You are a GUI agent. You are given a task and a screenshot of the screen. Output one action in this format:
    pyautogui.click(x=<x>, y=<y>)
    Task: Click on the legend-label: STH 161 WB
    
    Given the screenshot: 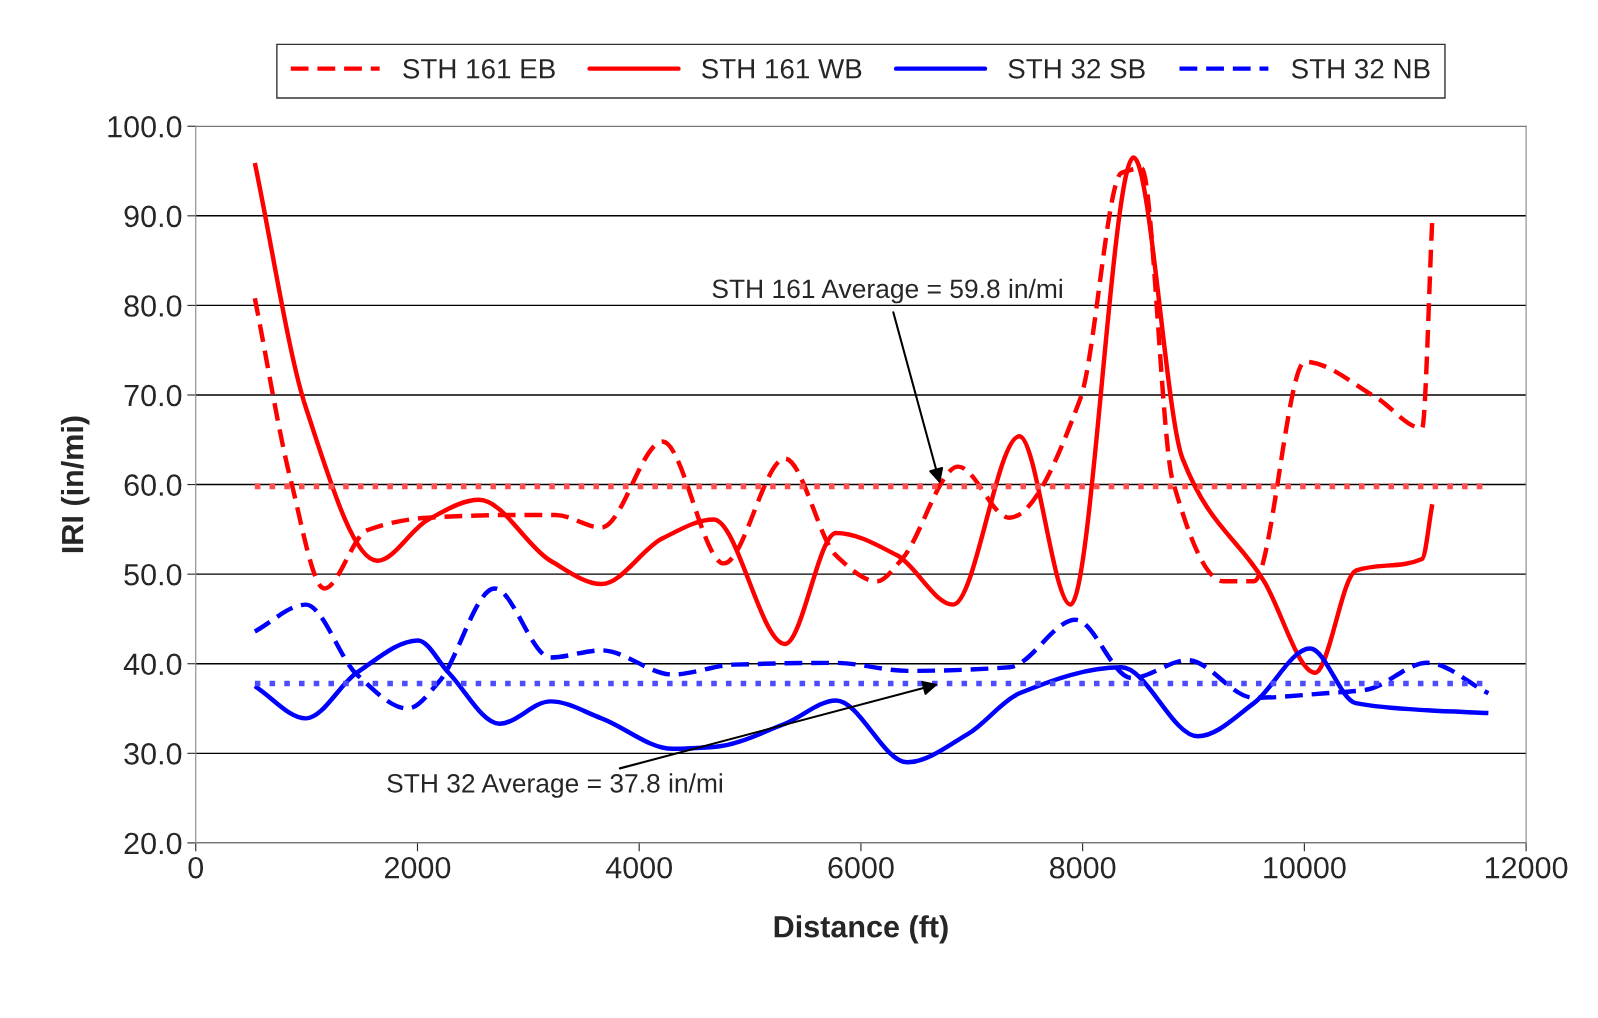 What is the action you would take?
    pyautogui.click(x=781, y=68)
    